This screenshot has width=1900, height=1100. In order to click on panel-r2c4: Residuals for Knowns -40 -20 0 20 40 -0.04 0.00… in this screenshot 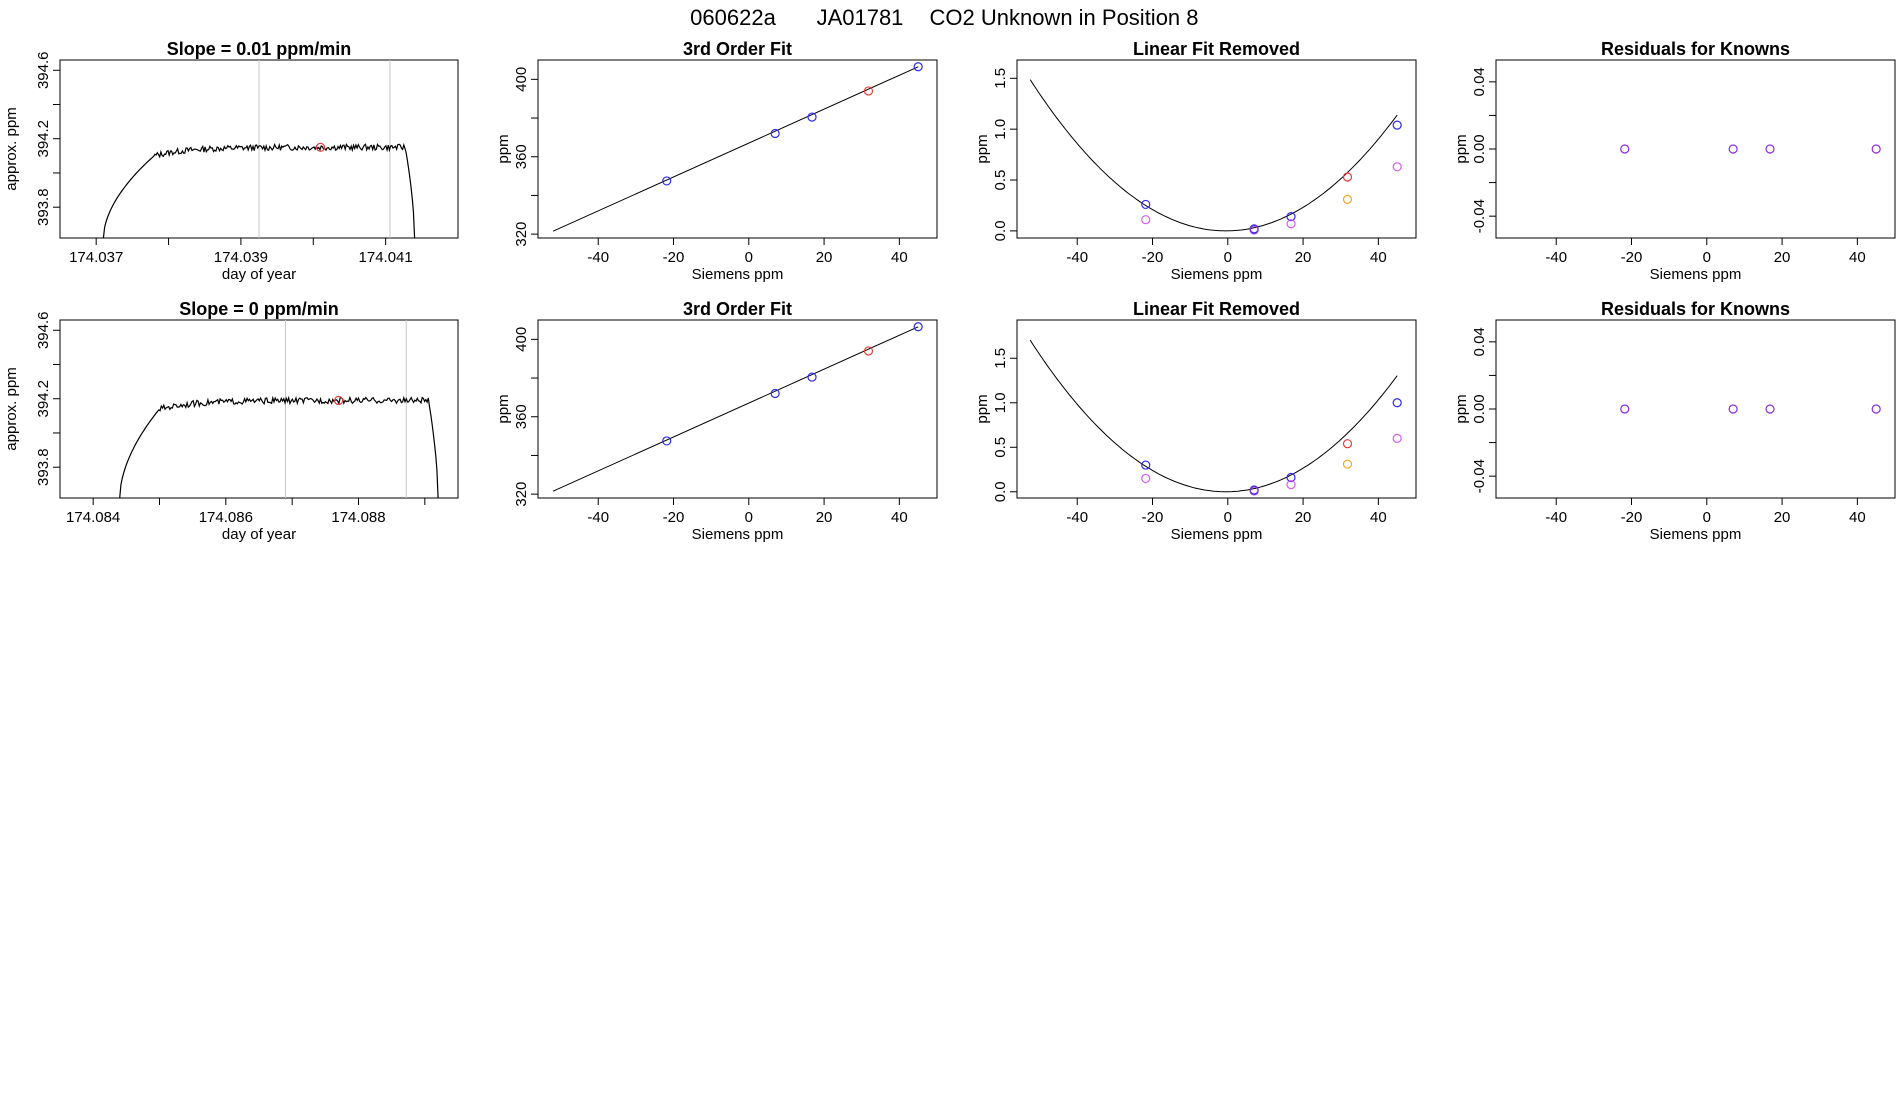, I will do `click(1674, 421)`.